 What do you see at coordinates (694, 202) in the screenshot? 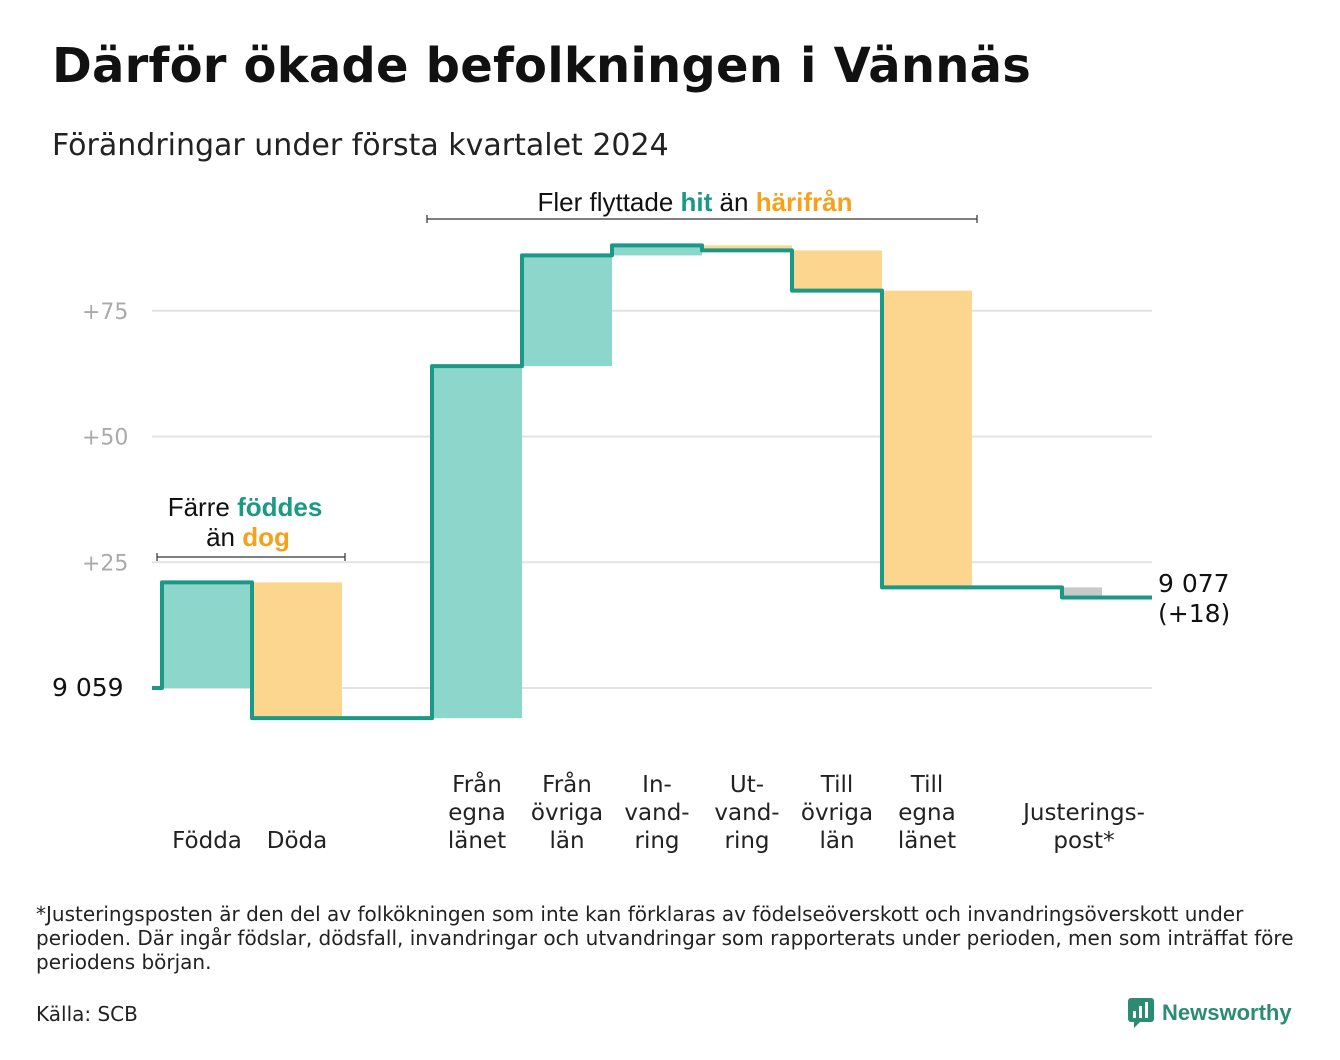
I see `migration-annotation-text: Fler flyttade hit än härifrån` at bounding box center [694, 202].